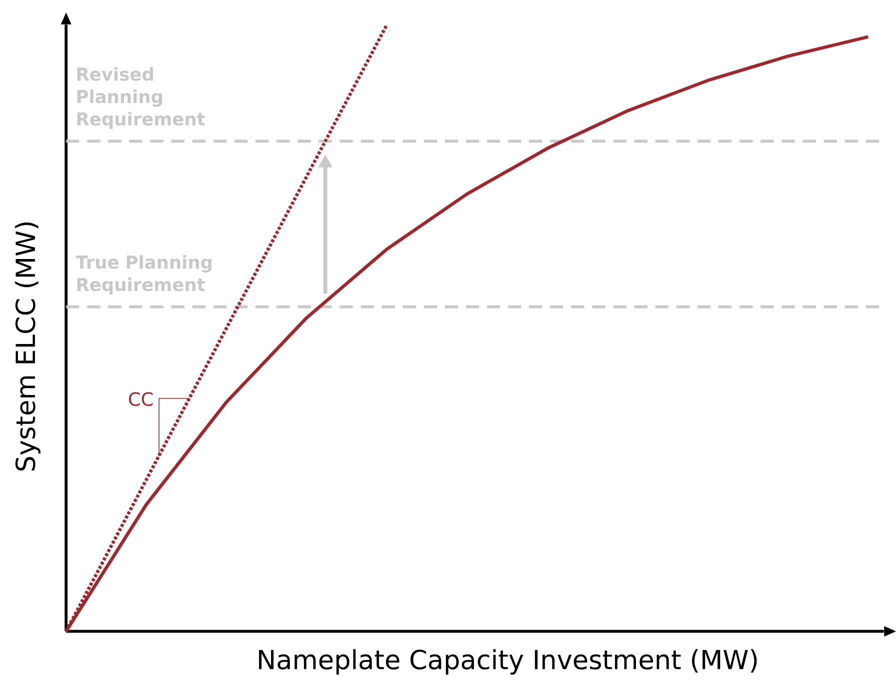 Image resolution: width=896 pixels, height=681 pixels. What do you see at coordinates (141, 399) in the screenshot?
I see `annotation: CC` at bounding box center [141, 399].